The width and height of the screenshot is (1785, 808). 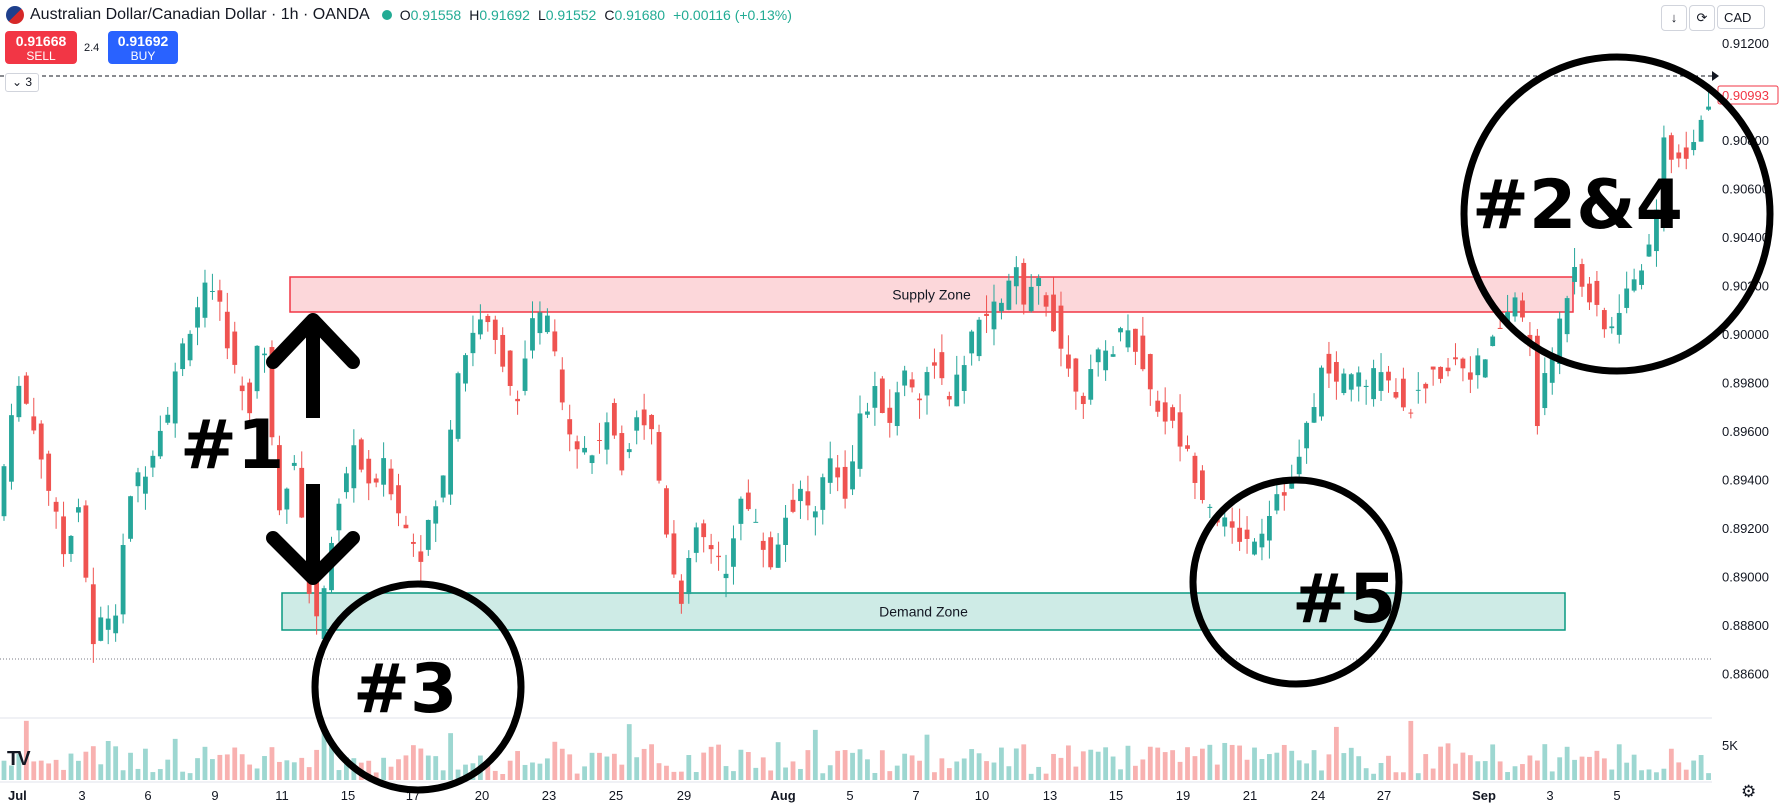 What do you see at coordinates (923, 612) in the screenshot?
I see `demand-zone-label: Demand Zone` at bounding box center [923, 612].